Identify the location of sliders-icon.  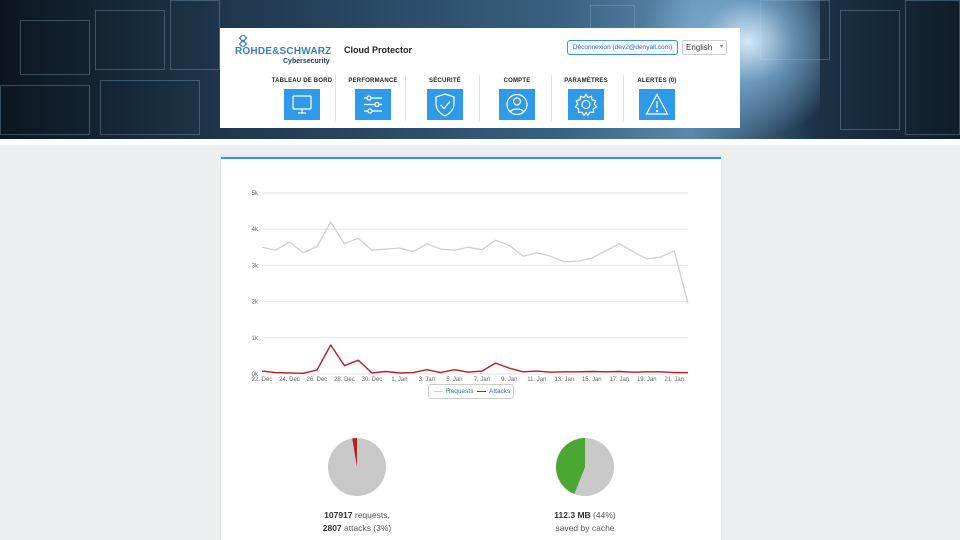
(373, 104).